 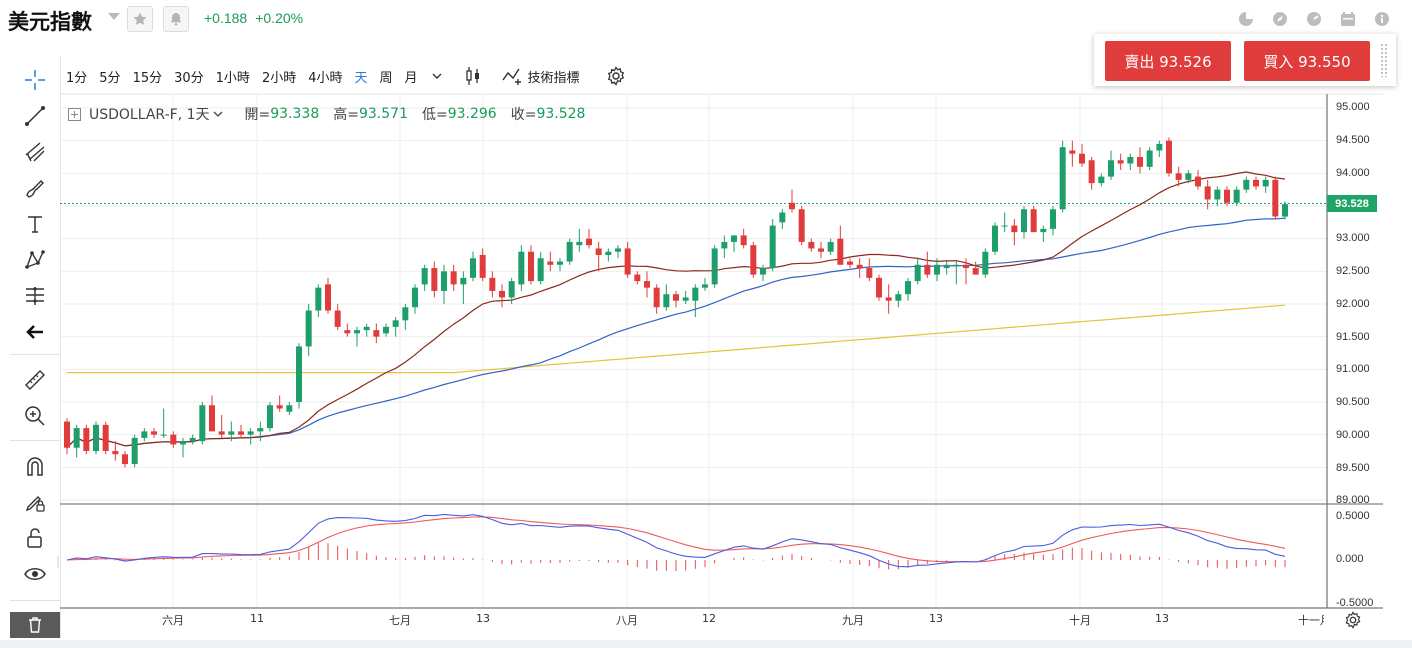 What do you see at coordinates (437, 76) in the screenshot?
I see `more-timeframes-chevron-icon` at bounding box center [437, 76].